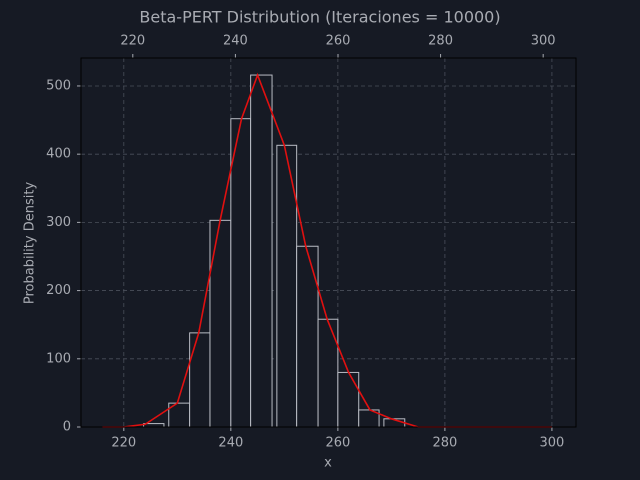 The height and width of the screenshot is (480, 640). What do you see at coordinates (235, 41) in the screenshot?
I see `x2-tick-label: 240` at bounding box center [235, 41].